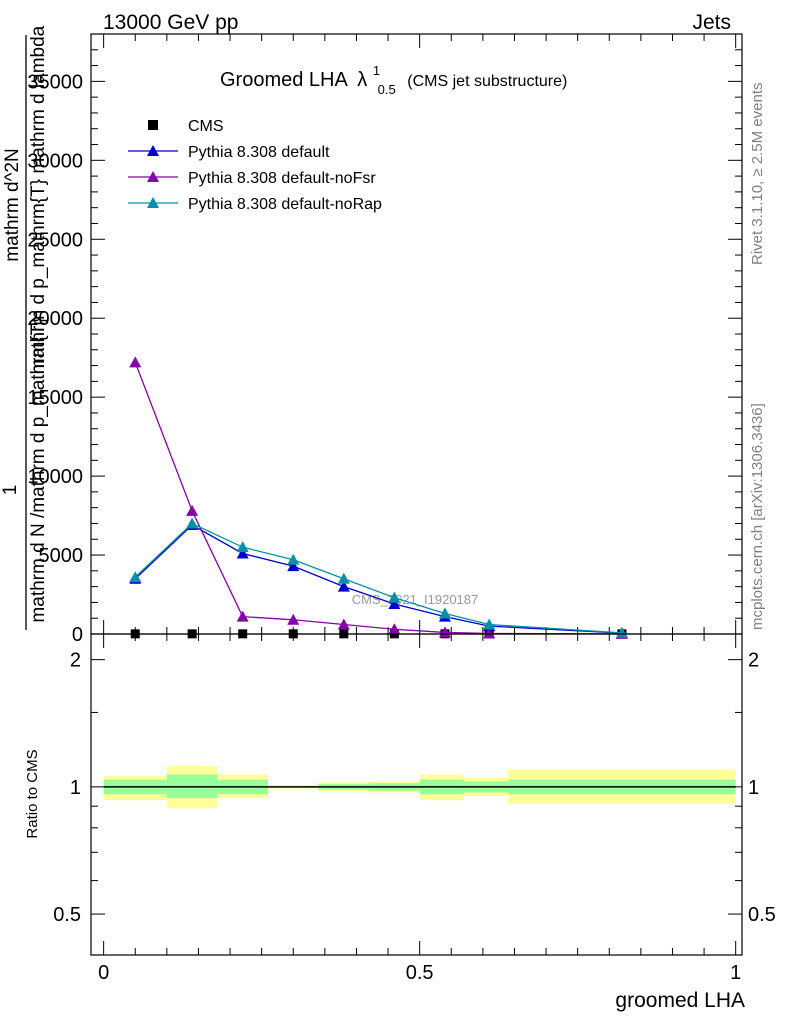 This screenshot has height=1024, width=786. Describe the element at coordinates (282, 178) in the screenshot. I see `legend-label: Pythia 8.308 default-noFsr` at that location.